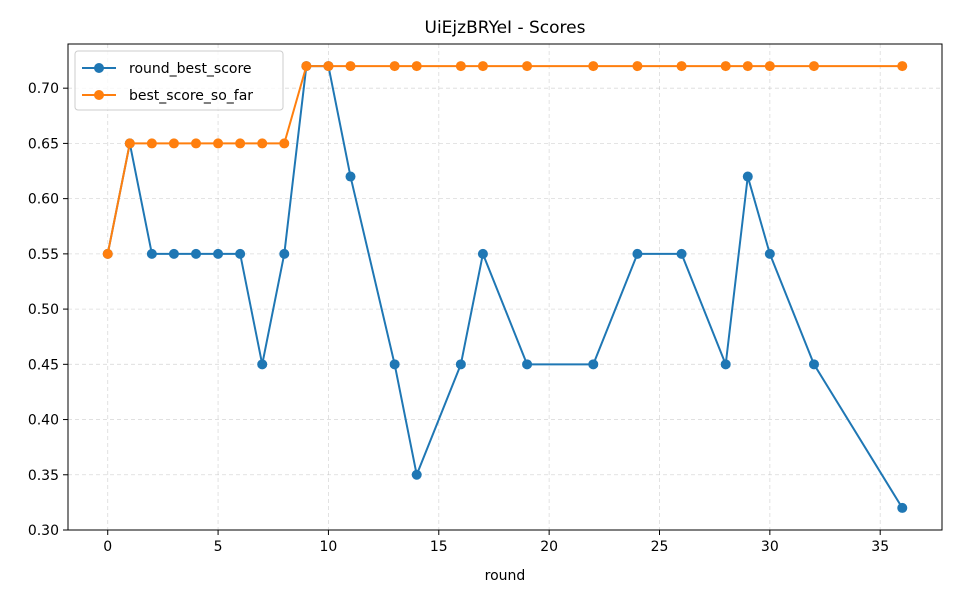 This screenshot has height=600, width=960. What do you see at coordinates (496, 542) in the screenshot?
I see `x-axis: 0 5 10 15 20 25 30 35` at bounding box center [496, 542].